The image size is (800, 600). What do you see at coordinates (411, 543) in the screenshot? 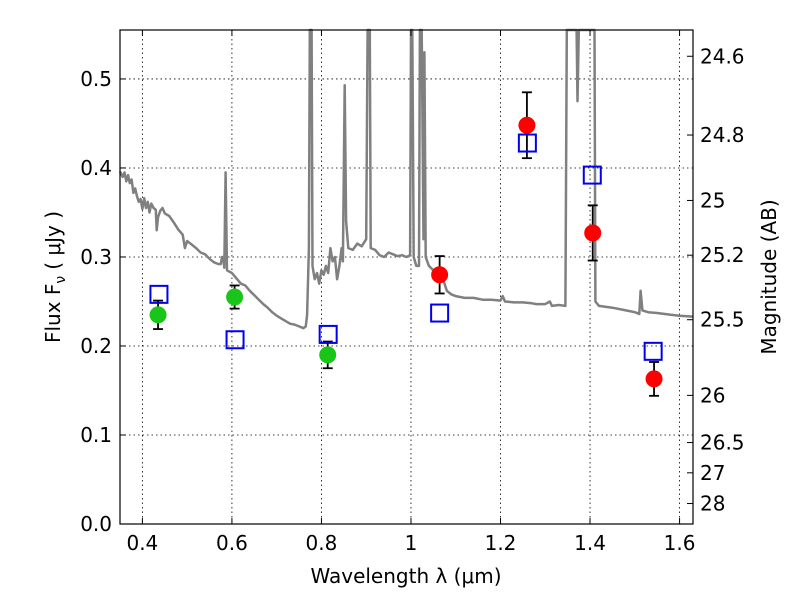
I see `x-tick-label: 1` at bounding box center [411, 543].